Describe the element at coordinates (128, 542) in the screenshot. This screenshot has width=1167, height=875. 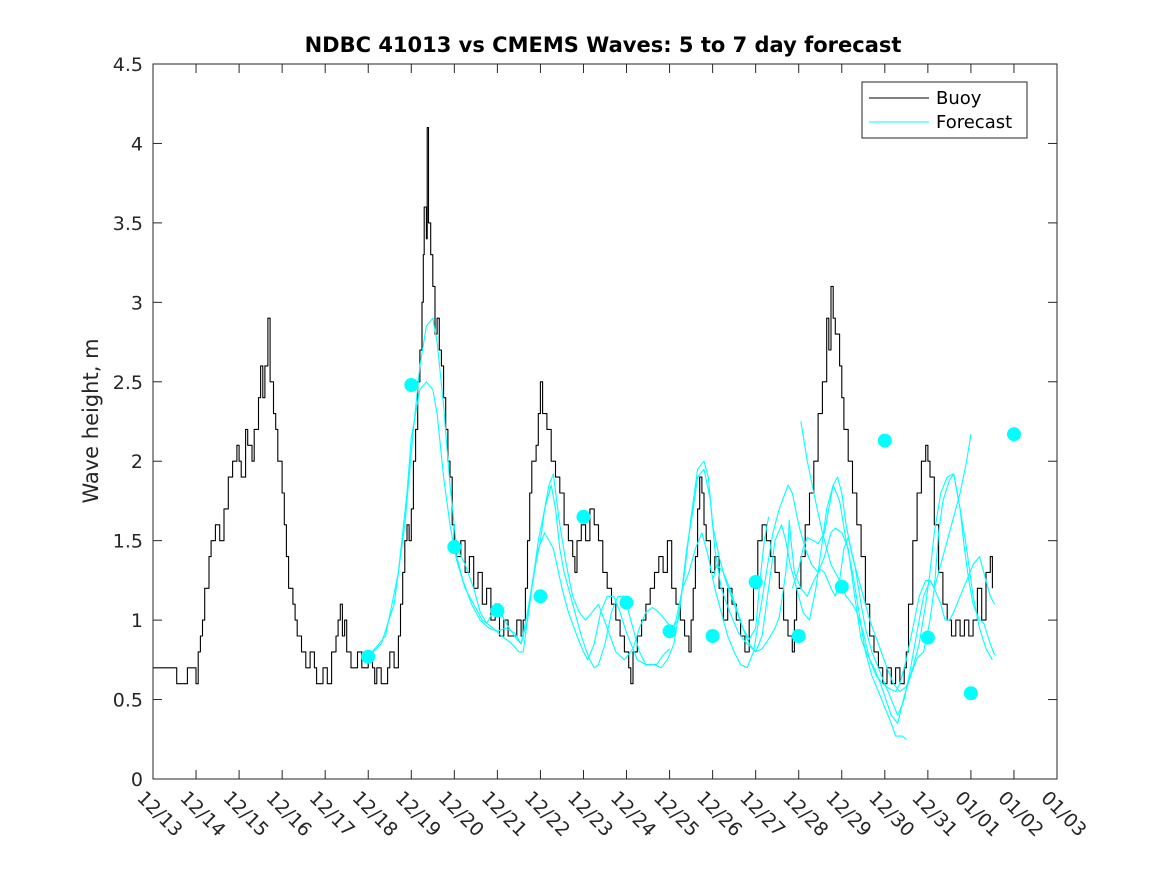
I see `y-tick-label: 1.5` at that location.